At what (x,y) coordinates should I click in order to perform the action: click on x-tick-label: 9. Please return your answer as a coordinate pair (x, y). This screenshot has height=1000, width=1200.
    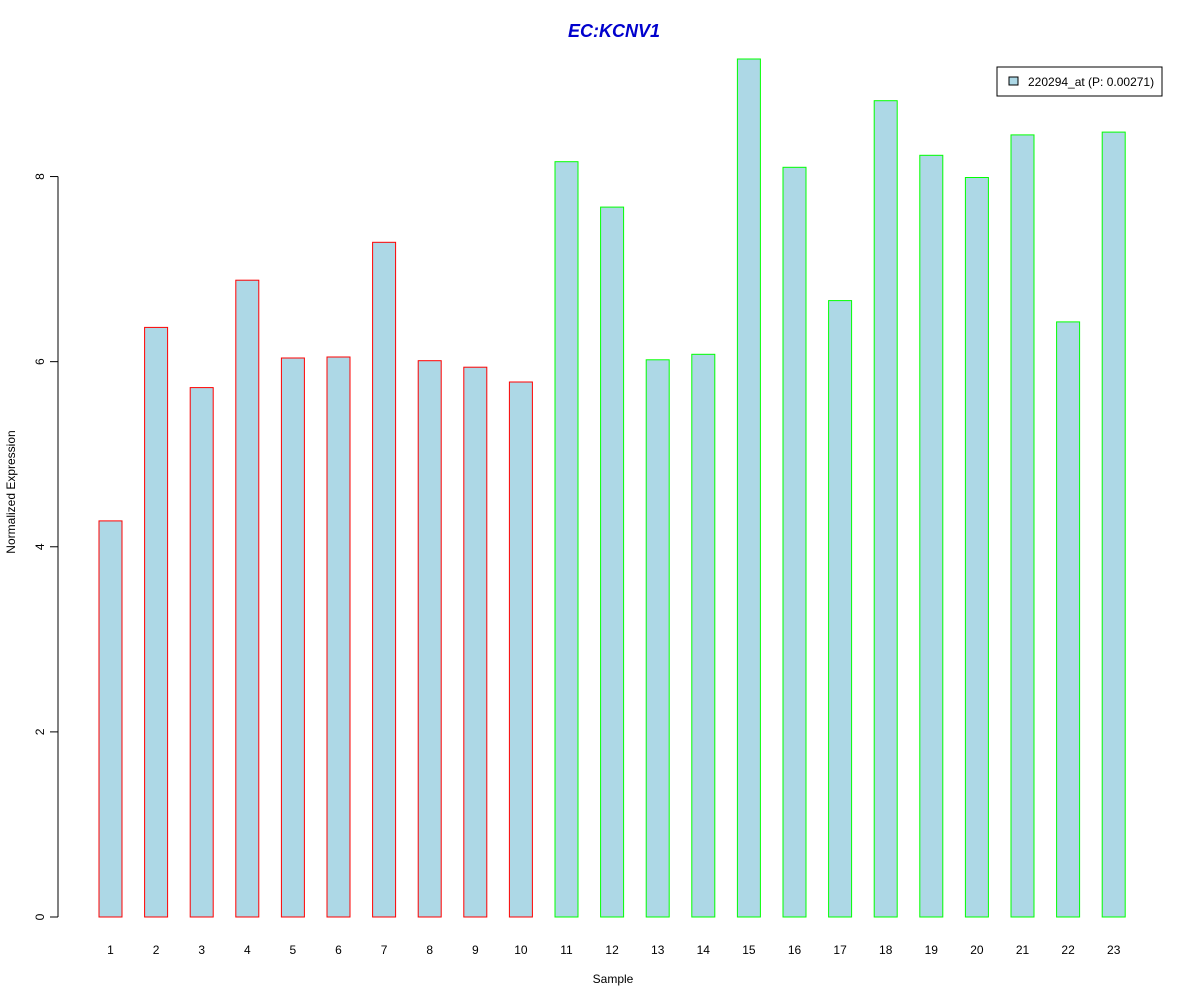
    Looking at the image, I should click on (475, 950).